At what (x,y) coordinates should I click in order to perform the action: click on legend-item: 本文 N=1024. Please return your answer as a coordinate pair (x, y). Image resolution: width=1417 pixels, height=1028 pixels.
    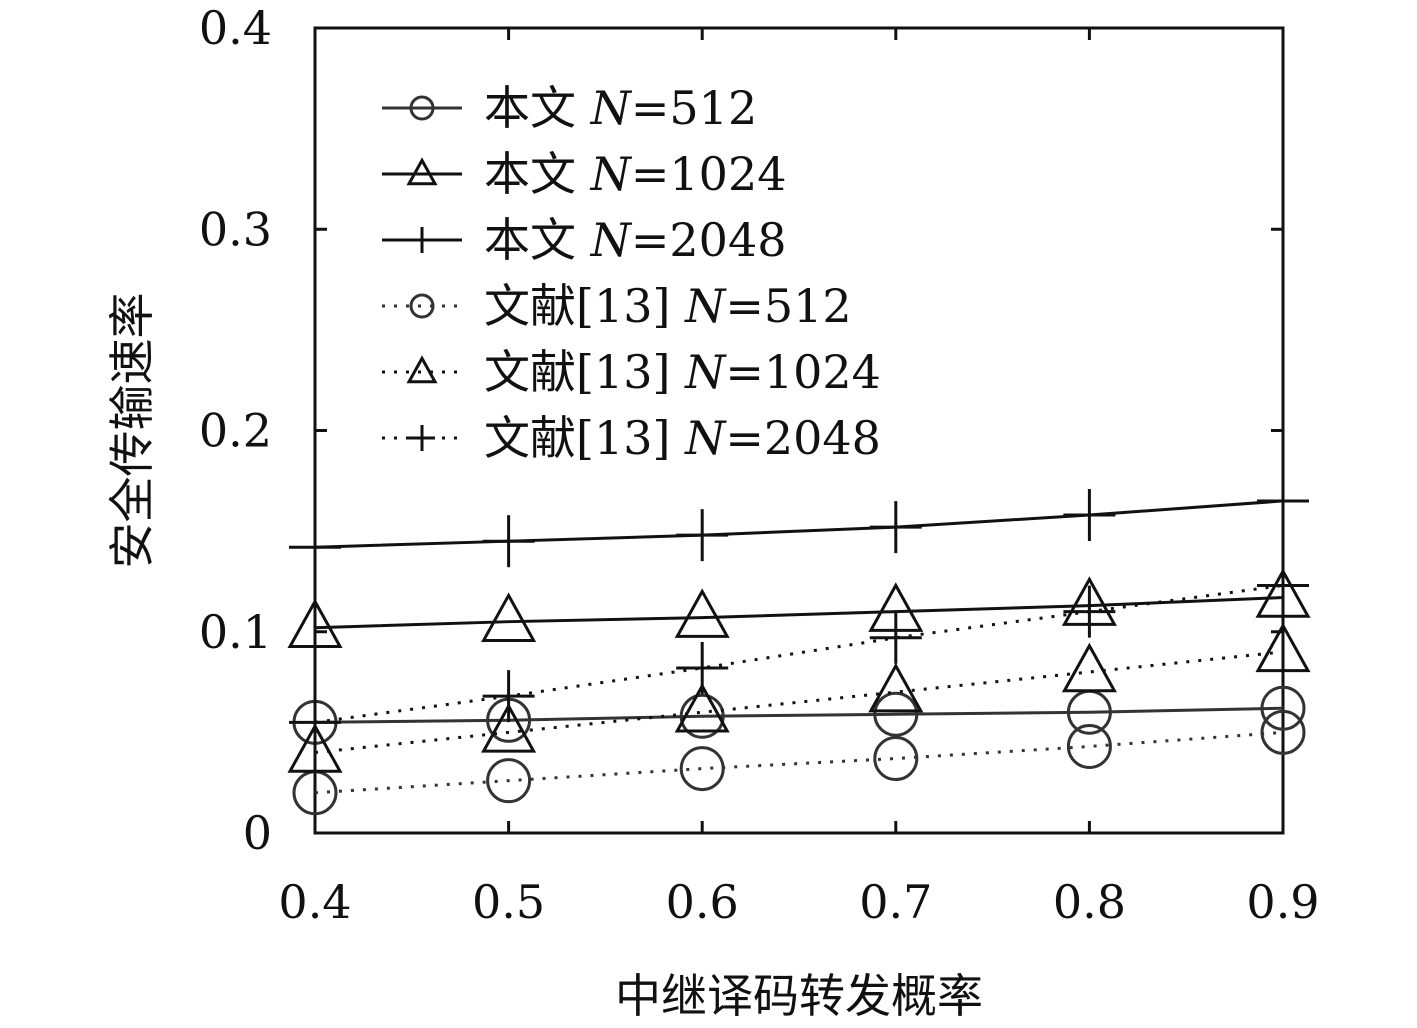
    Looking at the image, I should click on (584, 174).